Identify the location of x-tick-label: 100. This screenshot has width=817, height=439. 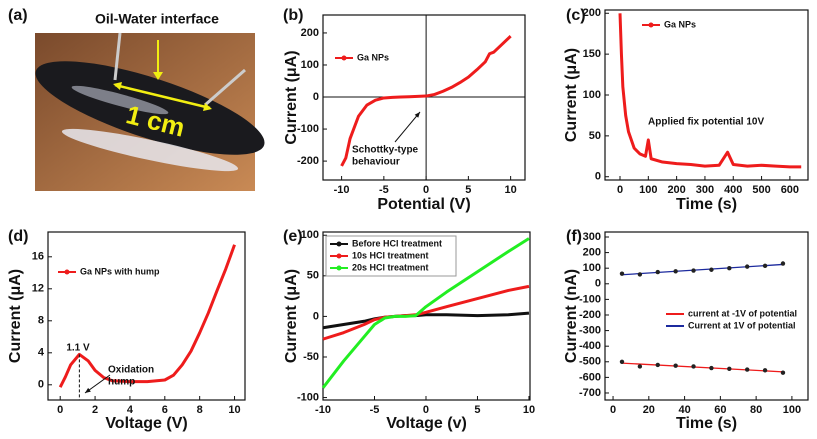
(792, 410).